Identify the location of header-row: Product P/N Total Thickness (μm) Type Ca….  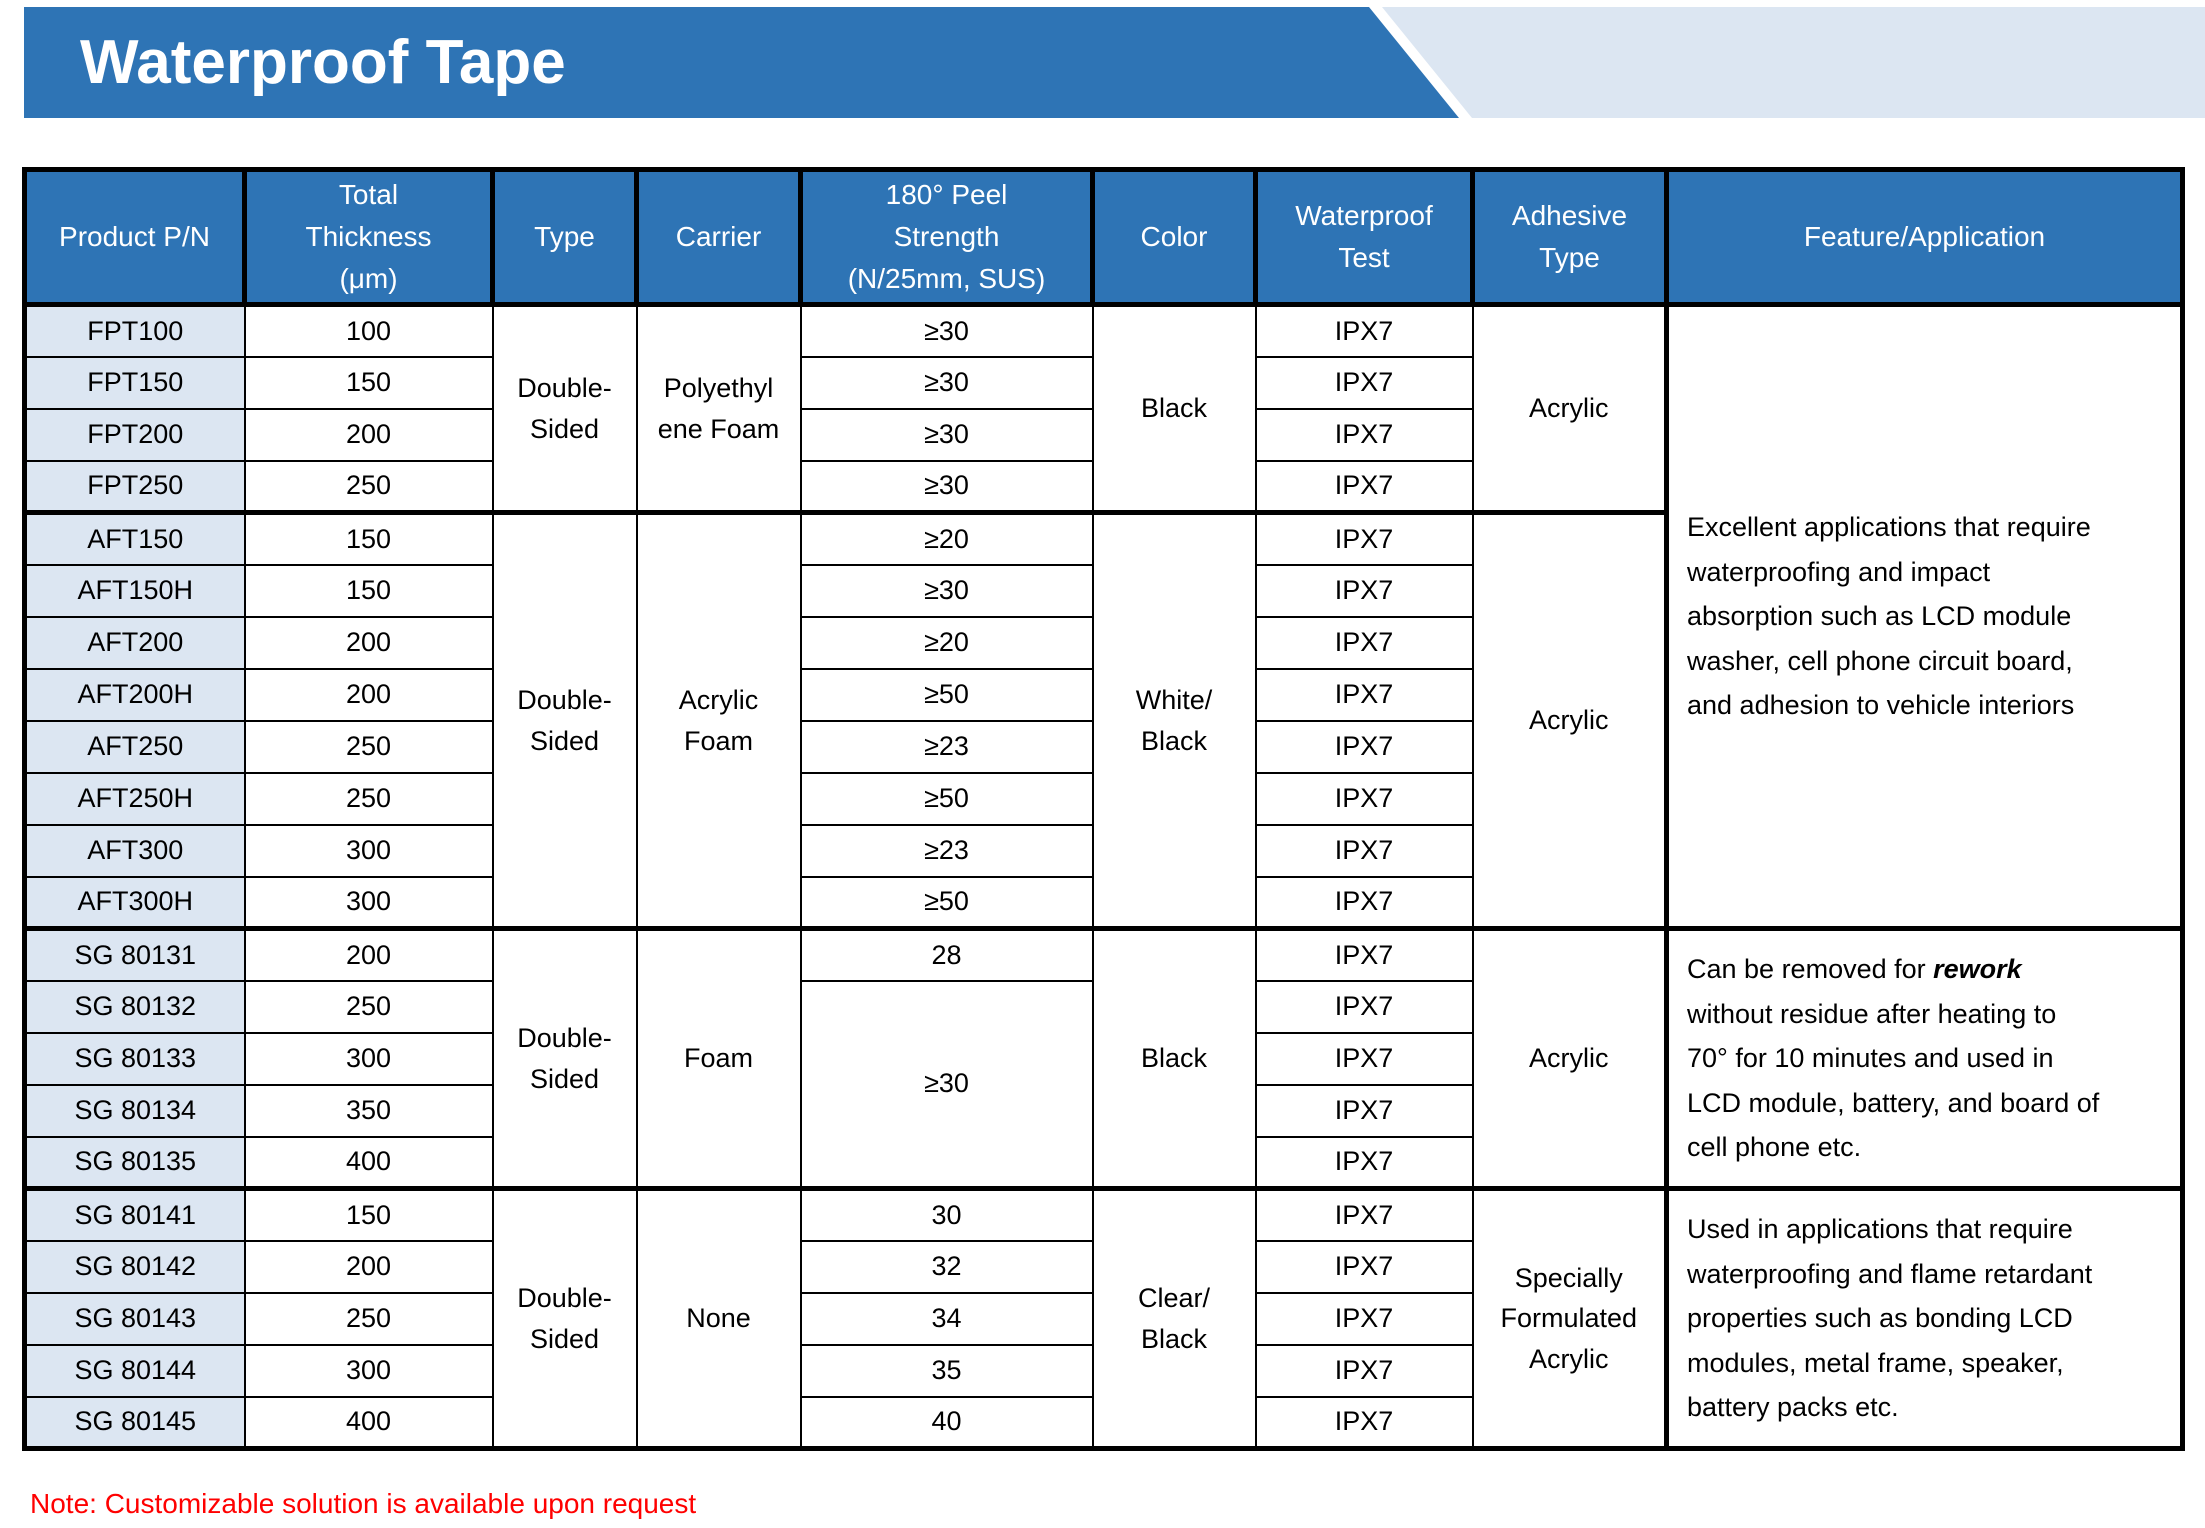
(1103, 237).